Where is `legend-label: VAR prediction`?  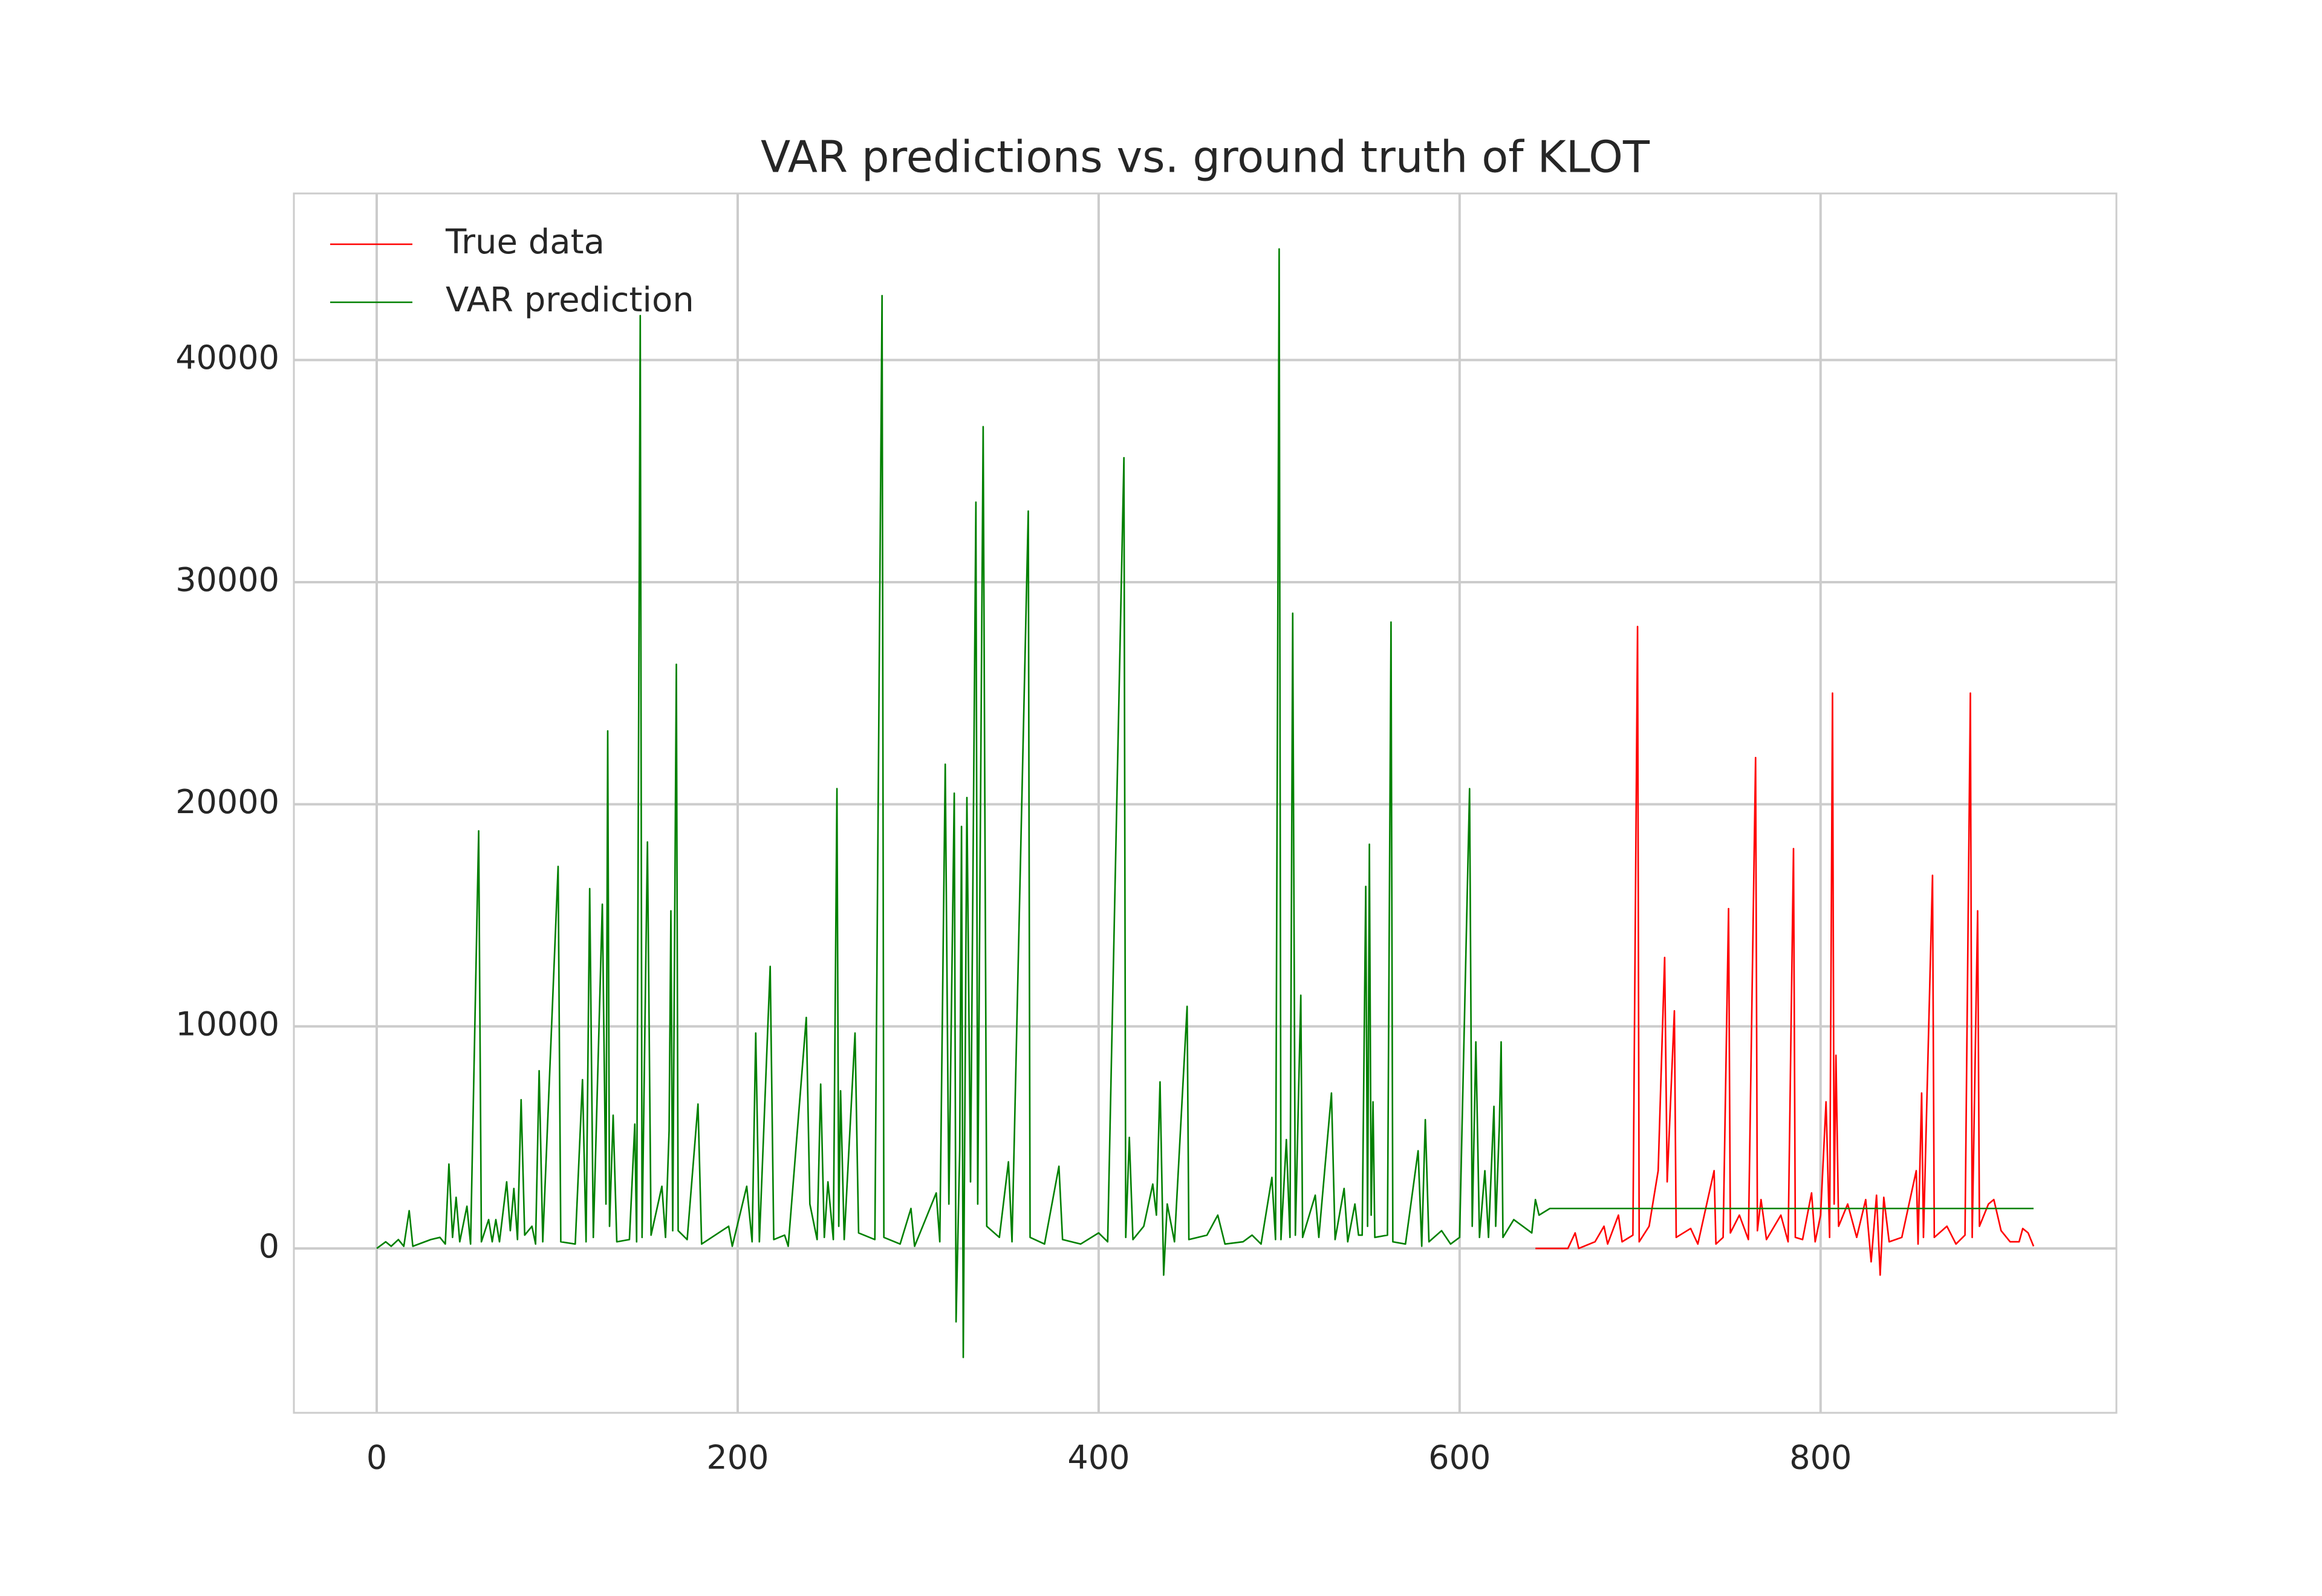
legend-label: VAR prediction is located at coordinates (570, 300).